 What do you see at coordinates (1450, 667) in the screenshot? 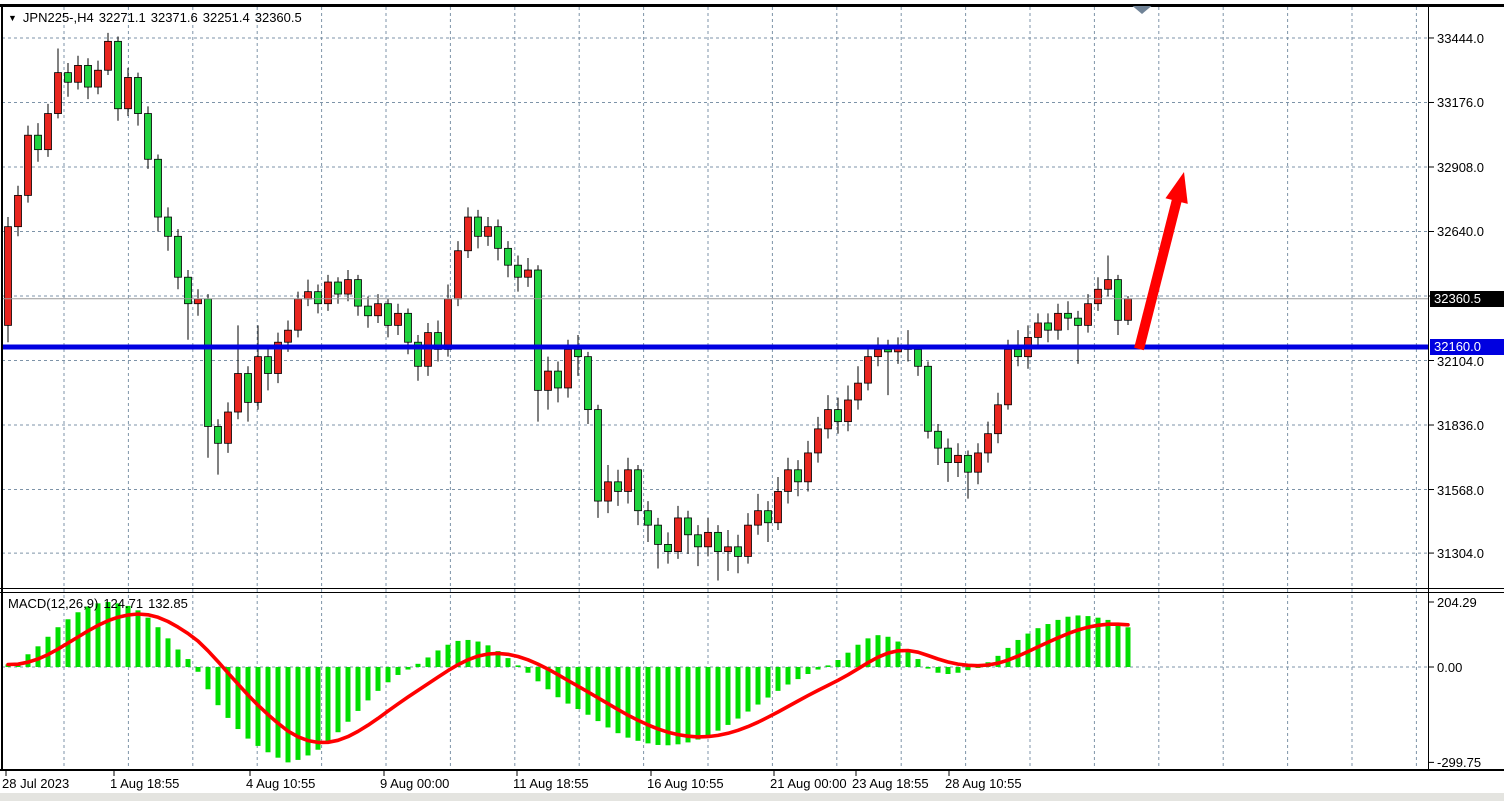
I see `macd-axis-label: 0.00` at bounding box center [1450, 667].